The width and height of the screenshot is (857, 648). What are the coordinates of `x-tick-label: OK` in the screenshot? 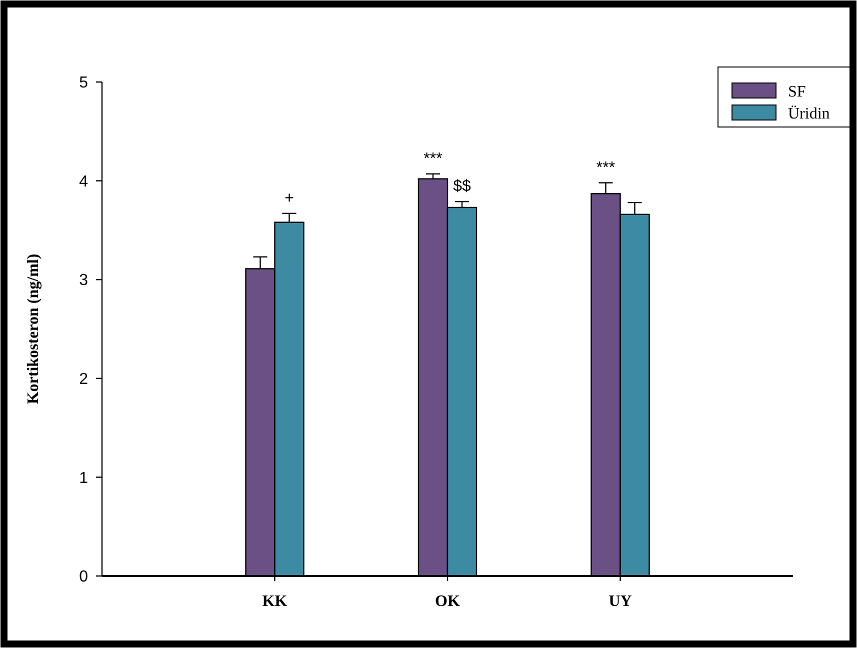 It's located at (447, 601).